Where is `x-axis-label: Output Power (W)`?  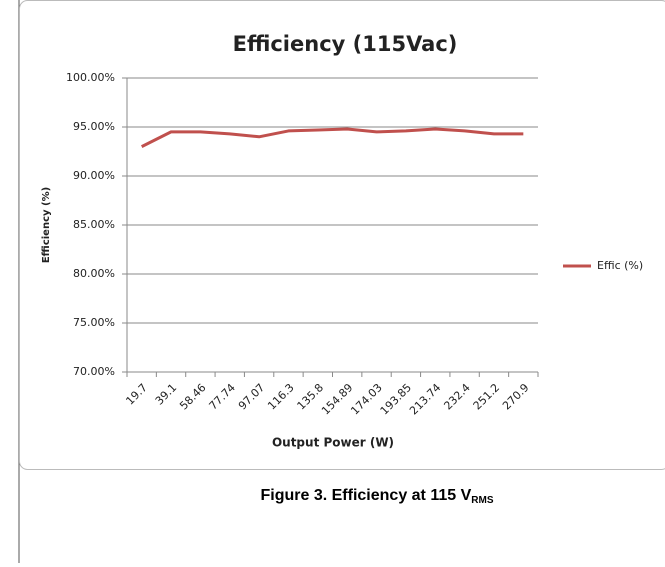 x-axis-label: Output Power (W) is located at coordinates (333, 443).